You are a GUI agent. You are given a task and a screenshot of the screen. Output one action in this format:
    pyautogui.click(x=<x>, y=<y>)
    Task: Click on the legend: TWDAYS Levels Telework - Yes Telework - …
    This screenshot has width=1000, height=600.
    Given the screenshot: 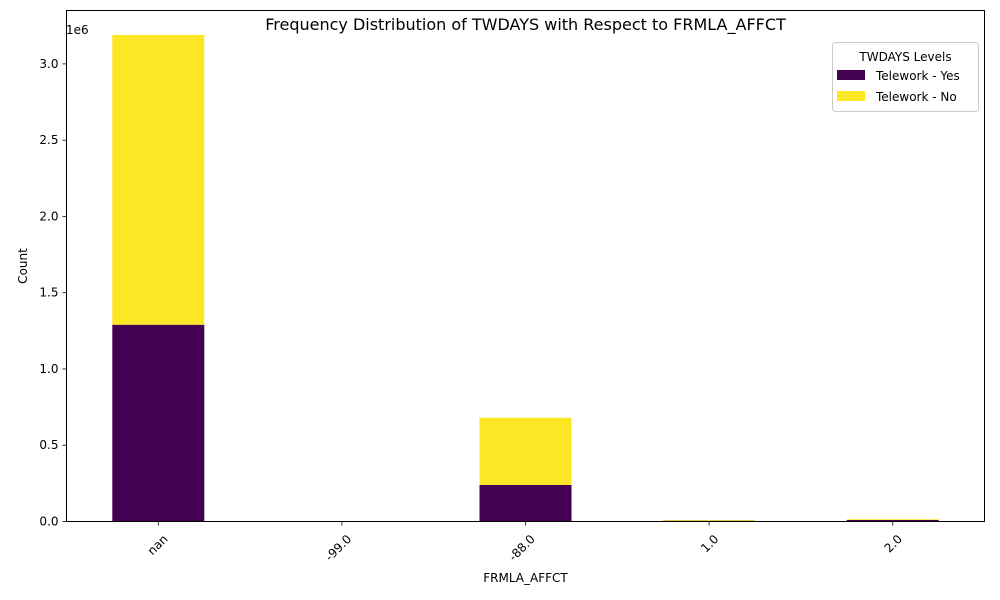 What is the action you would take?
    pyautogui.click(x=905, y=77)
    